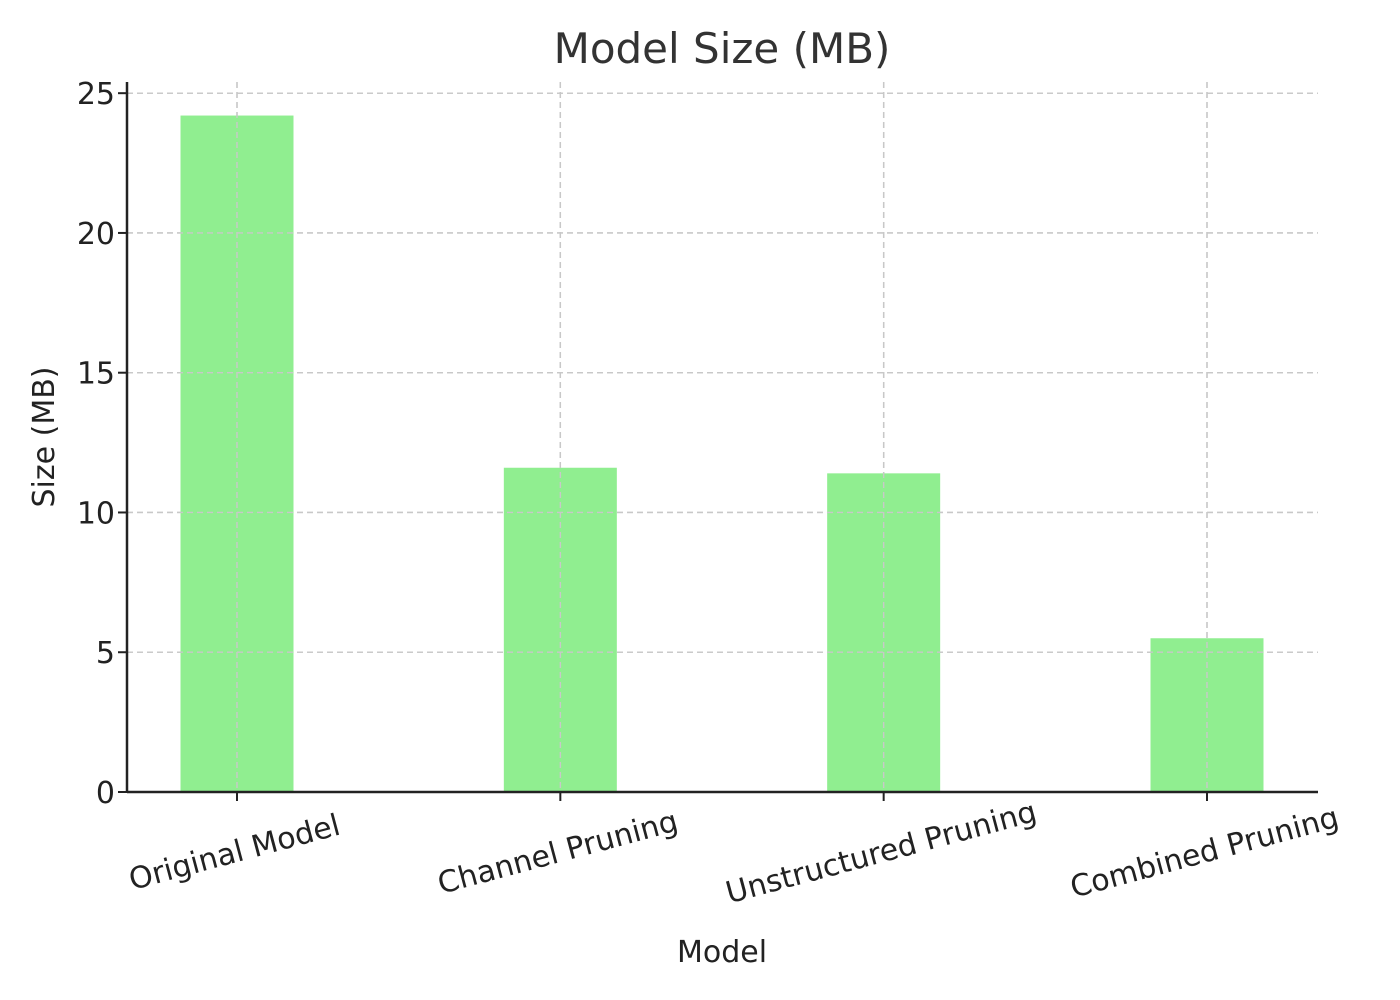  Describe the element at coordinates (96, 234) in the screenshot. I see `y-tick-label: 20` at that location.